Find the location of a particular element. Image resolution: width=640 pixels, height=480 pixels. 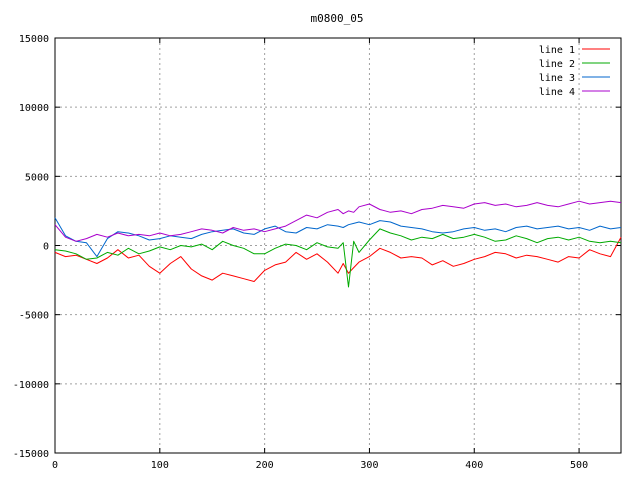

y-tick-label: 0 is located at coordinates (46, 247).